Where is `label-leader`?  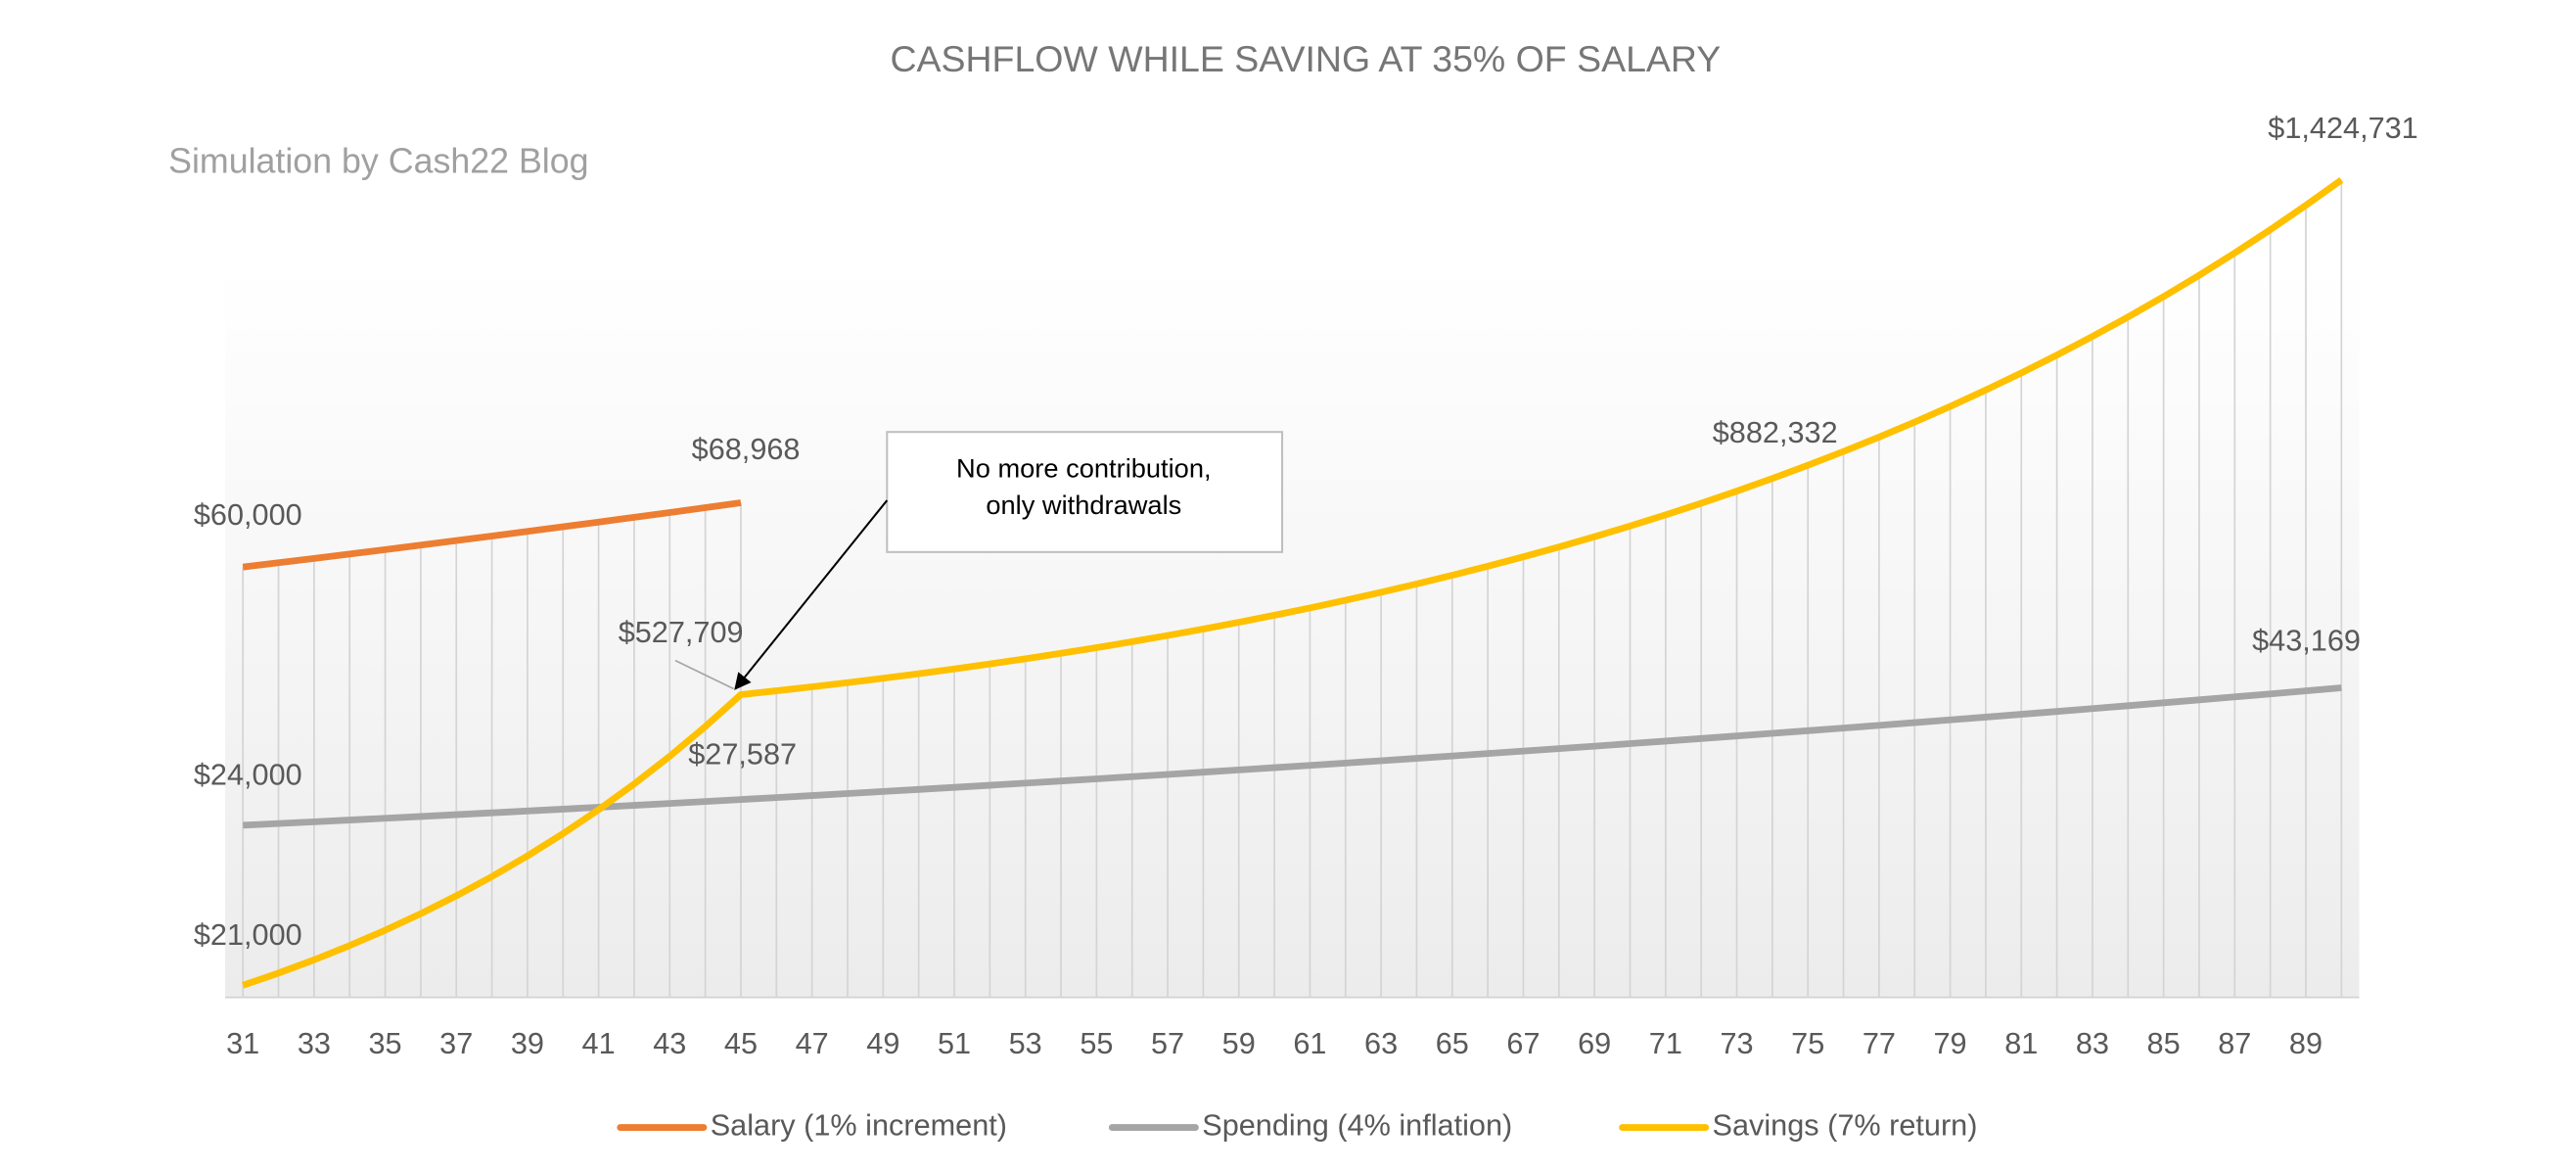 label-leader is located at coordinates (704, 674).